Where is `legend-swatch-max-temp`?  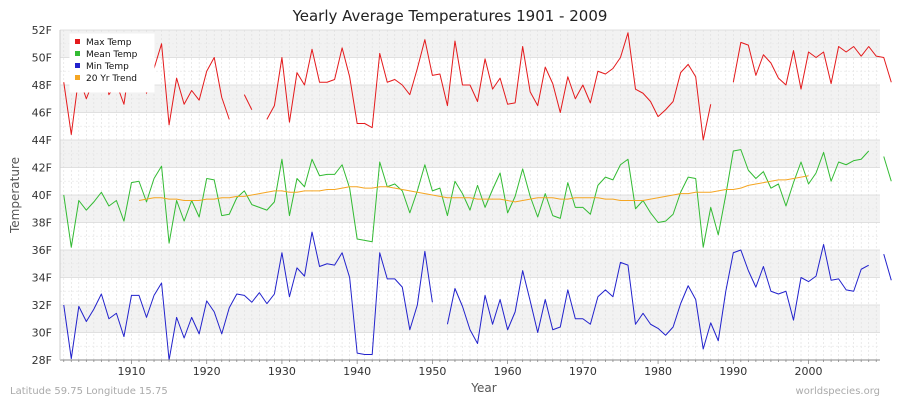 legend-swatch-max-temp is located at coordinates (77, 41).